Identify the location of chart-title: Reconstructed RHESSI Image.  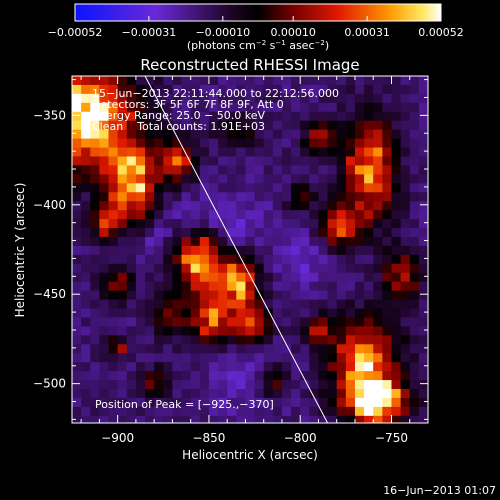
(249, 65).